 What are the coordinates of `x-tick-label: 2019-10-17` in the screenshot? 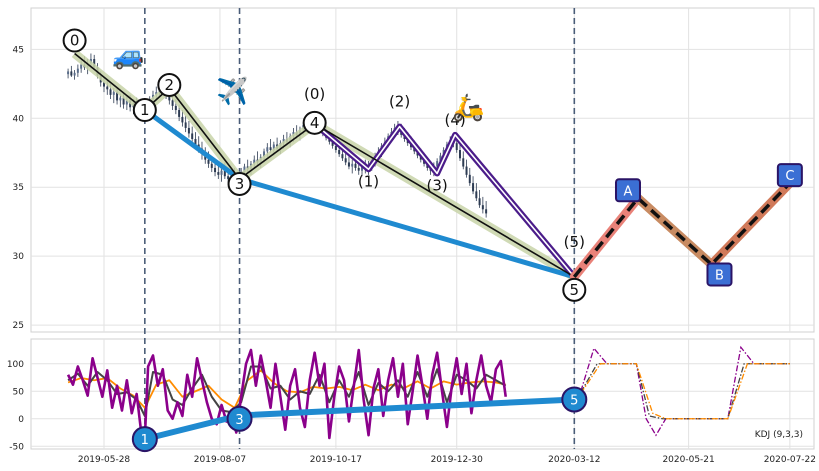 It's located at (336, 460).